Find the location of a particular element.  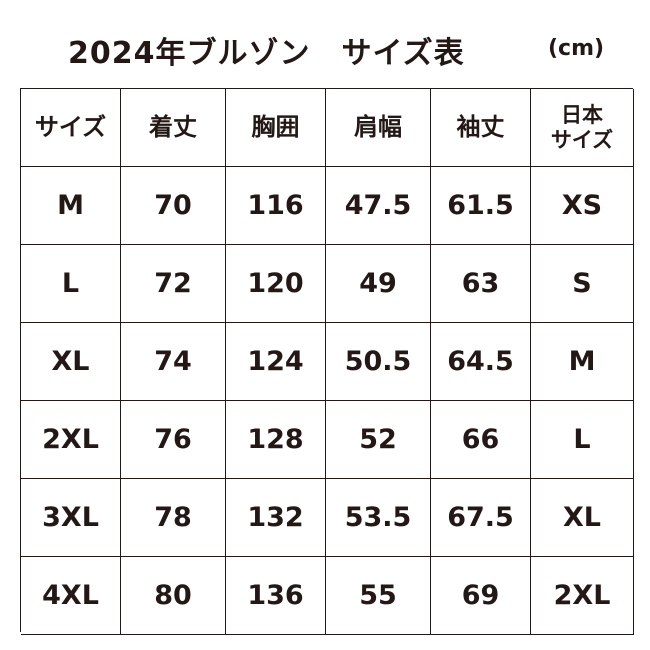

table-cell: 3XL is located at coordinates (71, 518).